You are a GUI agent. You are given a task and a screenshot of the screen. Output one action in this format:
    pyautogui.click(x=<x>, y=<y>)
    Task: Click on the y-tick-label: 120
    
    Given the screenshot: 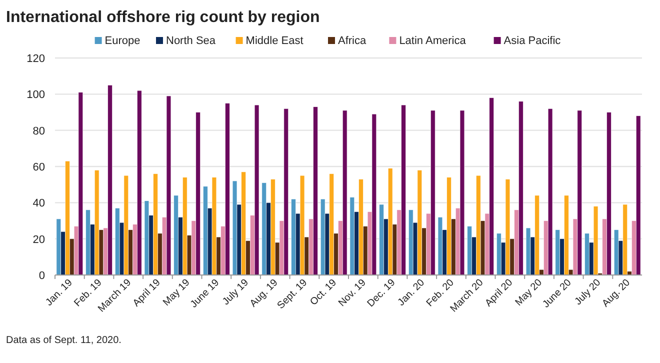 What is the action you would take?
    pyautogui.click(x=35, y=59)
    